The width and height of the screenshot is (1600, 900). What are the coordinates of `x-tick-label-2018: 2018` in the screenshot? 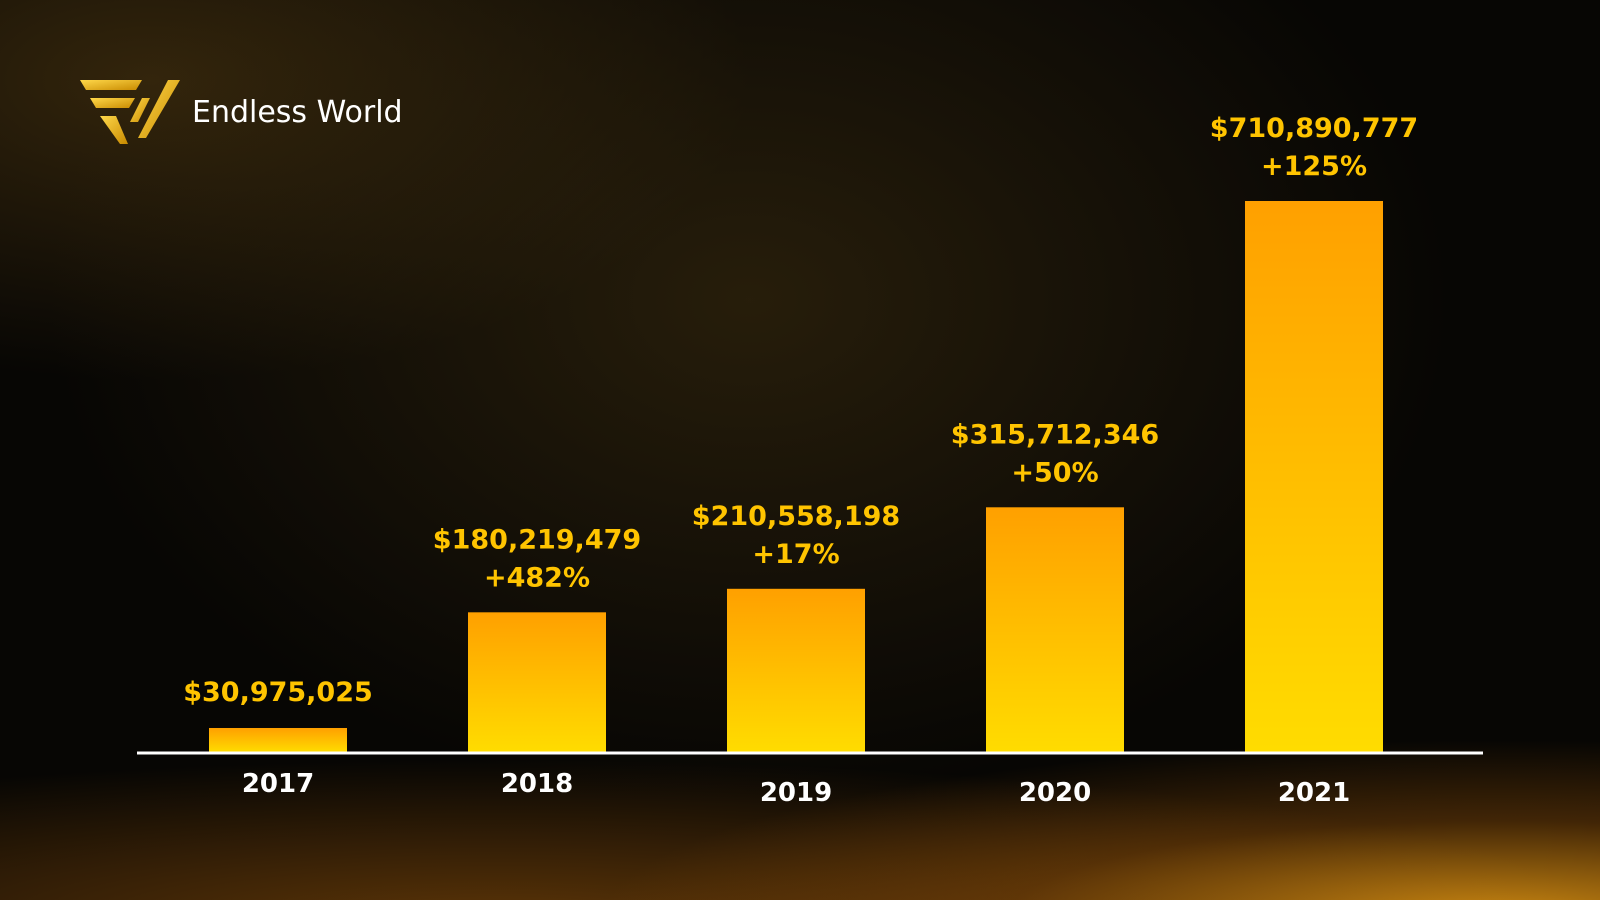 It's located at (537, 784).